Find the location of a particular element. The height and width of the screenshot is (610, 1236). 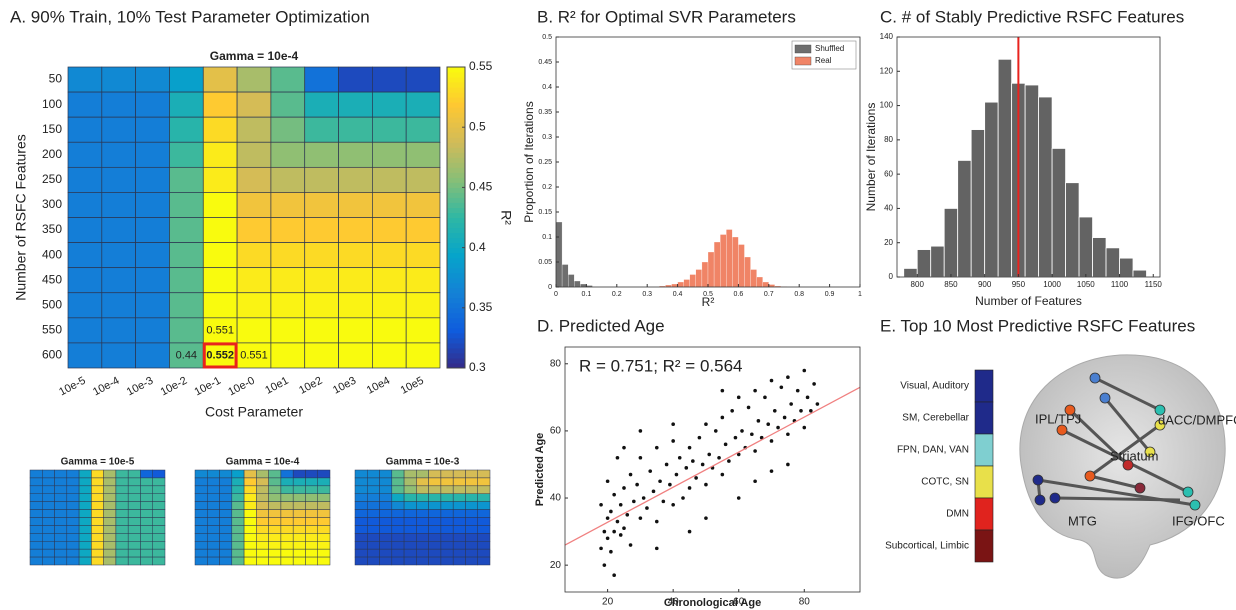

cell-label: 0.551 is located at coordinates (254, 355).